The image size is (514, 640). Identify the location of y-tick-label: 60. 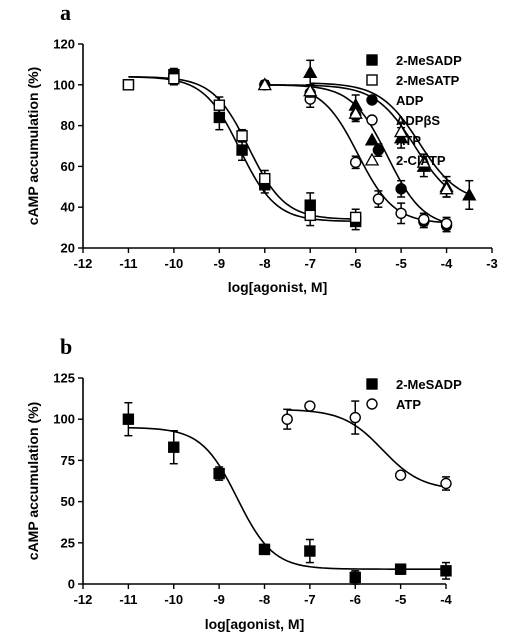
(68, 166).